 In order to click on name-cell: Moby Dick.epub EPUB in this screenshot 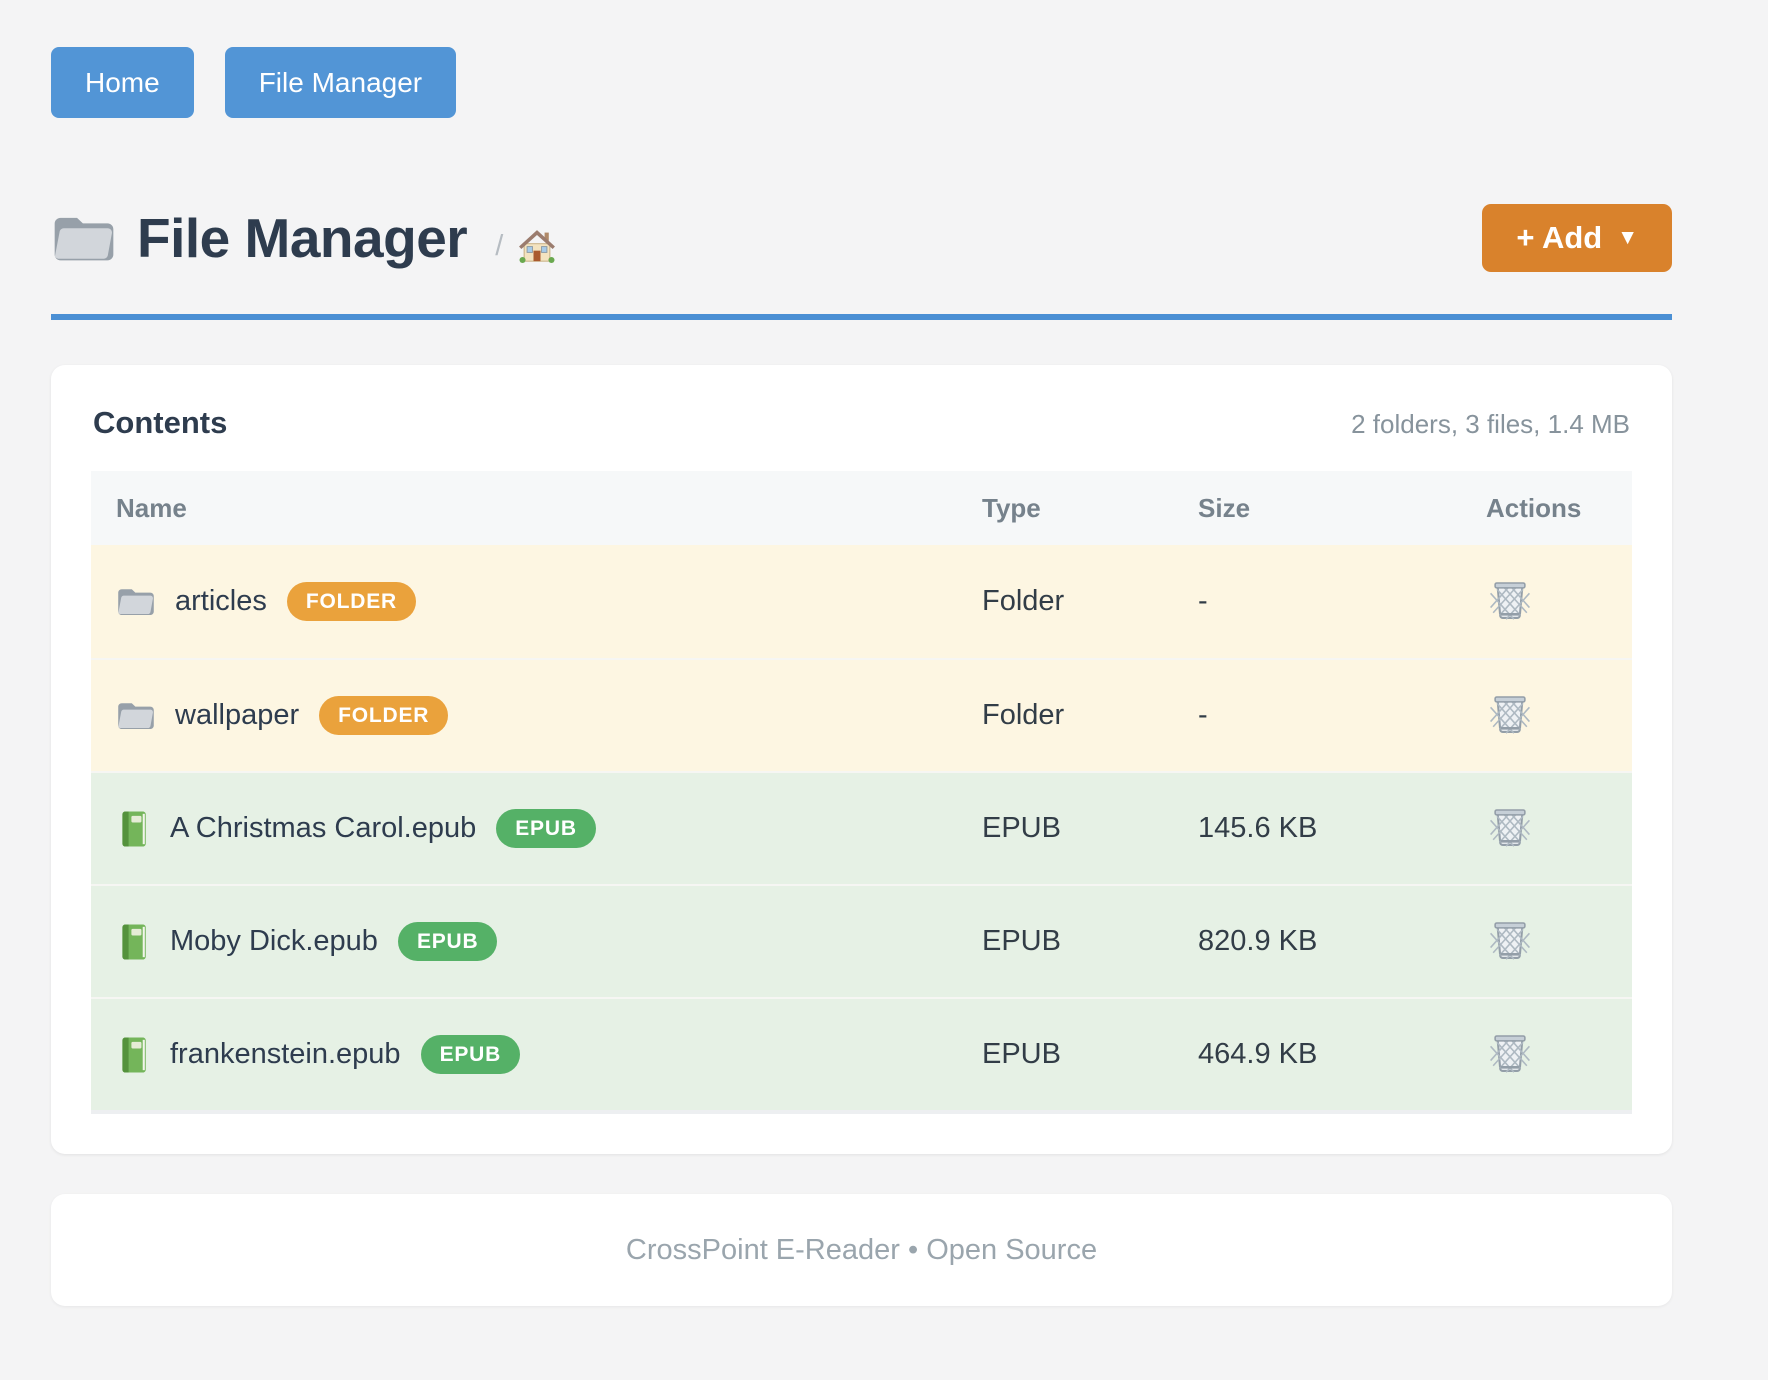, I will do `click(536, 942)`.